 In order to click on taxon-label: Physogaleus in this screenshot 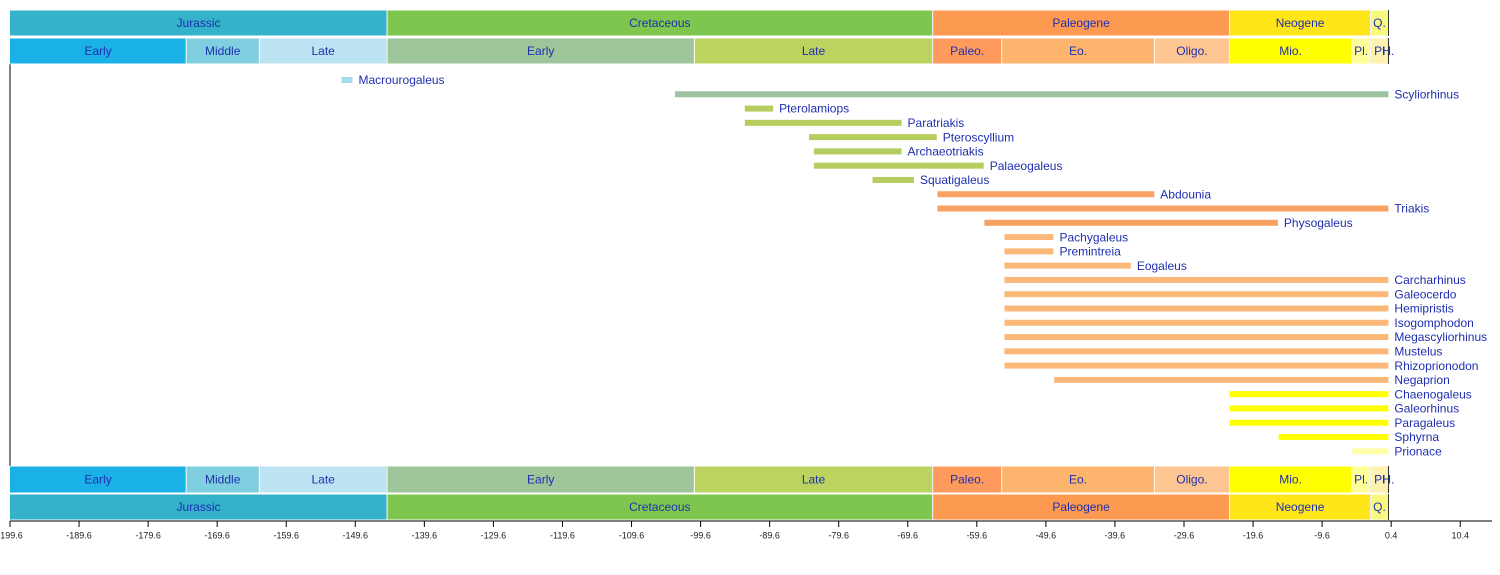, I will do `click(1318, 223)`.